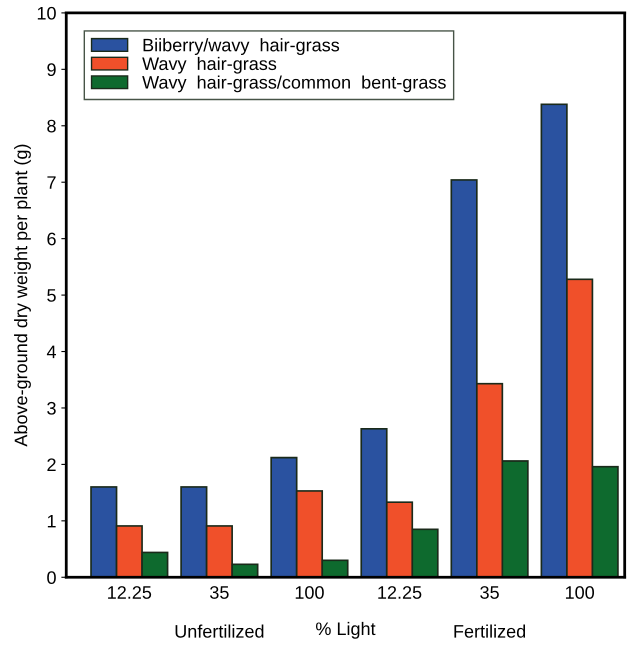 The height and width of the screenshot is (645, 631). I want to click on x-axis-title: % Light, so click(346, 630).